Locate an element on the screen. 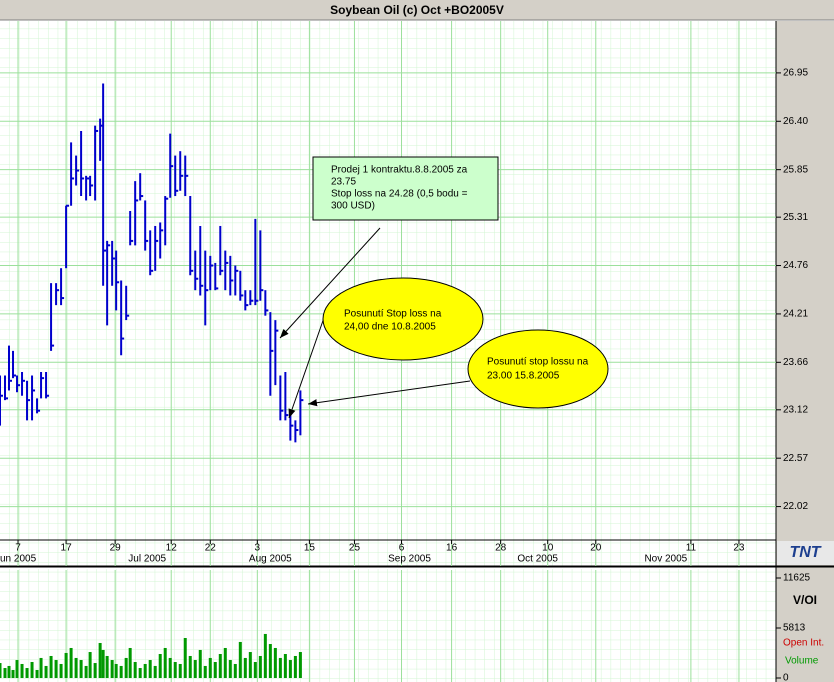 The image size is (834, 682). month-label: Nov 2005 is located at coordinates (665, 559).